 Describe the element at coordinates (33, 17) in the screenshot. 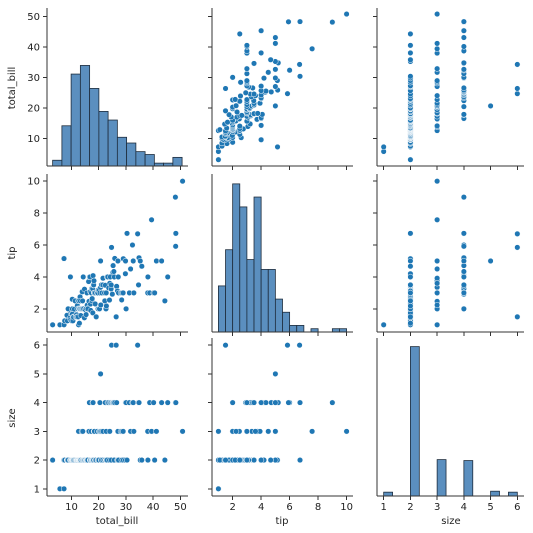

I see `y-tick-label: 50` at that location.